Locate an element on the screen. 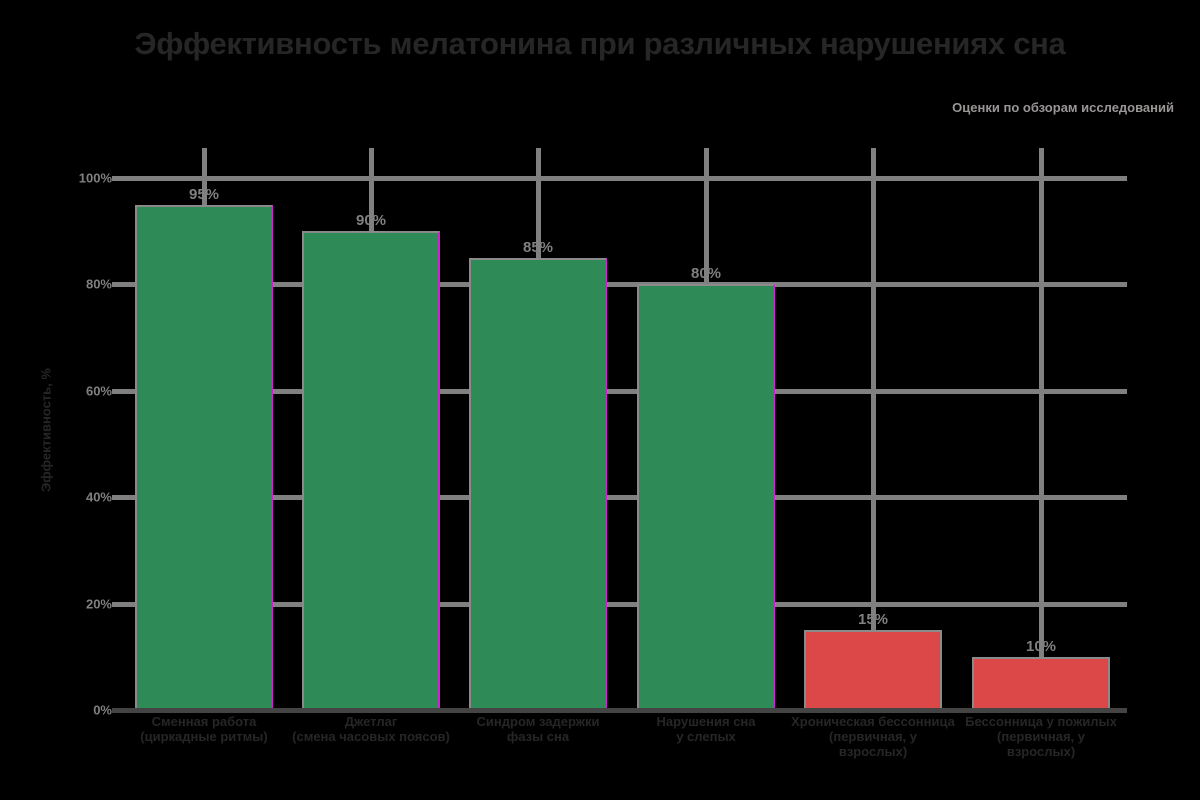 The image size is (1200, 800). x-tick-label: Нарушения сна у слепых is located at coordinates (706, 729).